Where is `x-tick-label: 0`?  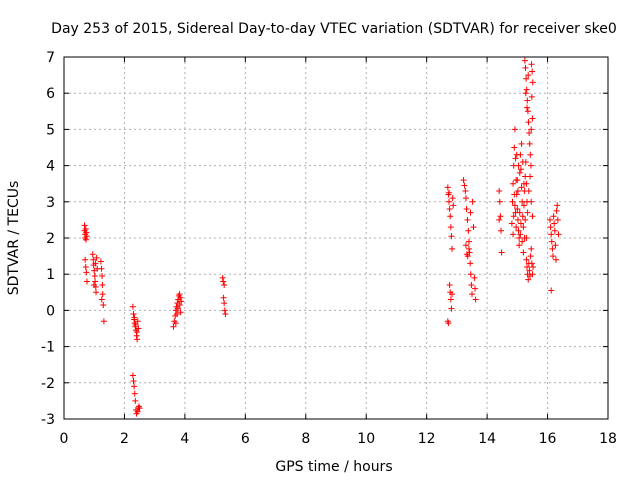
x-tick-label: 0 is located at coordinates (64, 439).